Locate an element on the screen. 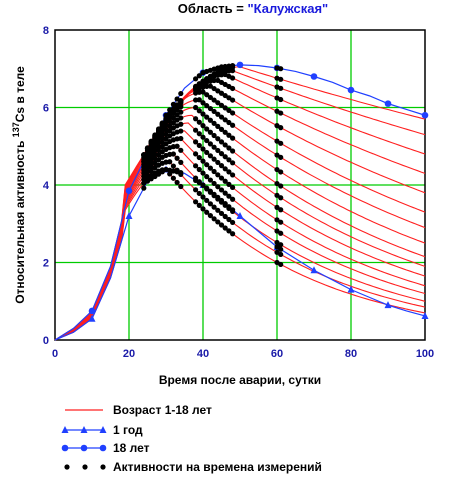 The height and width of the screenshot is (480, 450). y-tick-label: 6 is located at coordinates (46, 109).